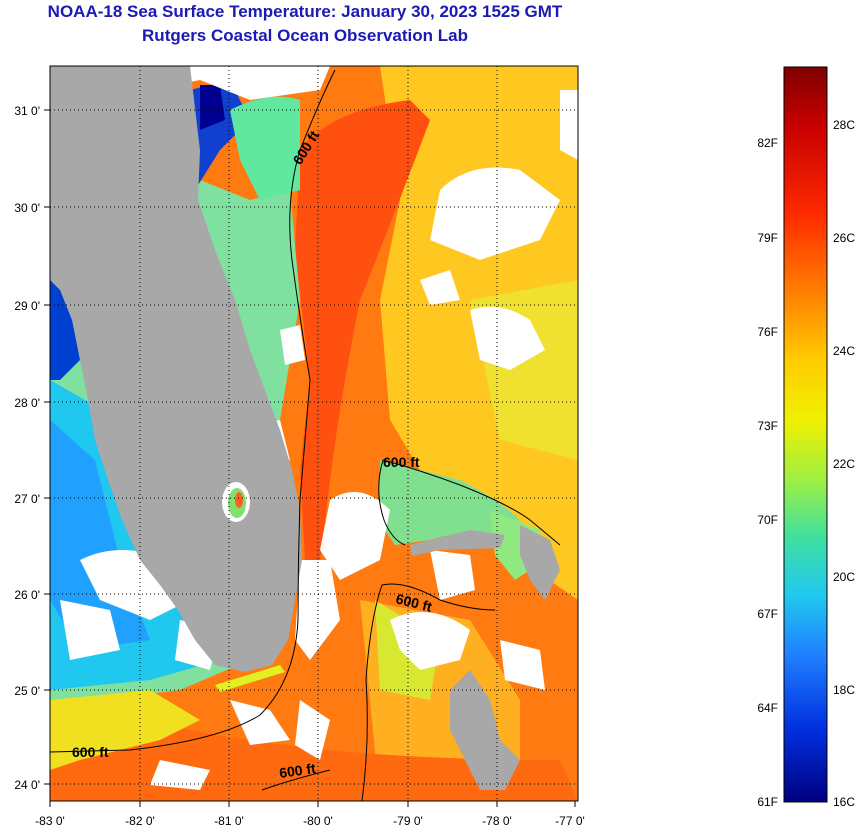 Image resolution: width=864 pixels, height=832 pixels. What do you see at coordinates (767, 238) in the screenshot?
I see `colorbar-fahrenheit-label: 79F` at bounding box center [767, 238].